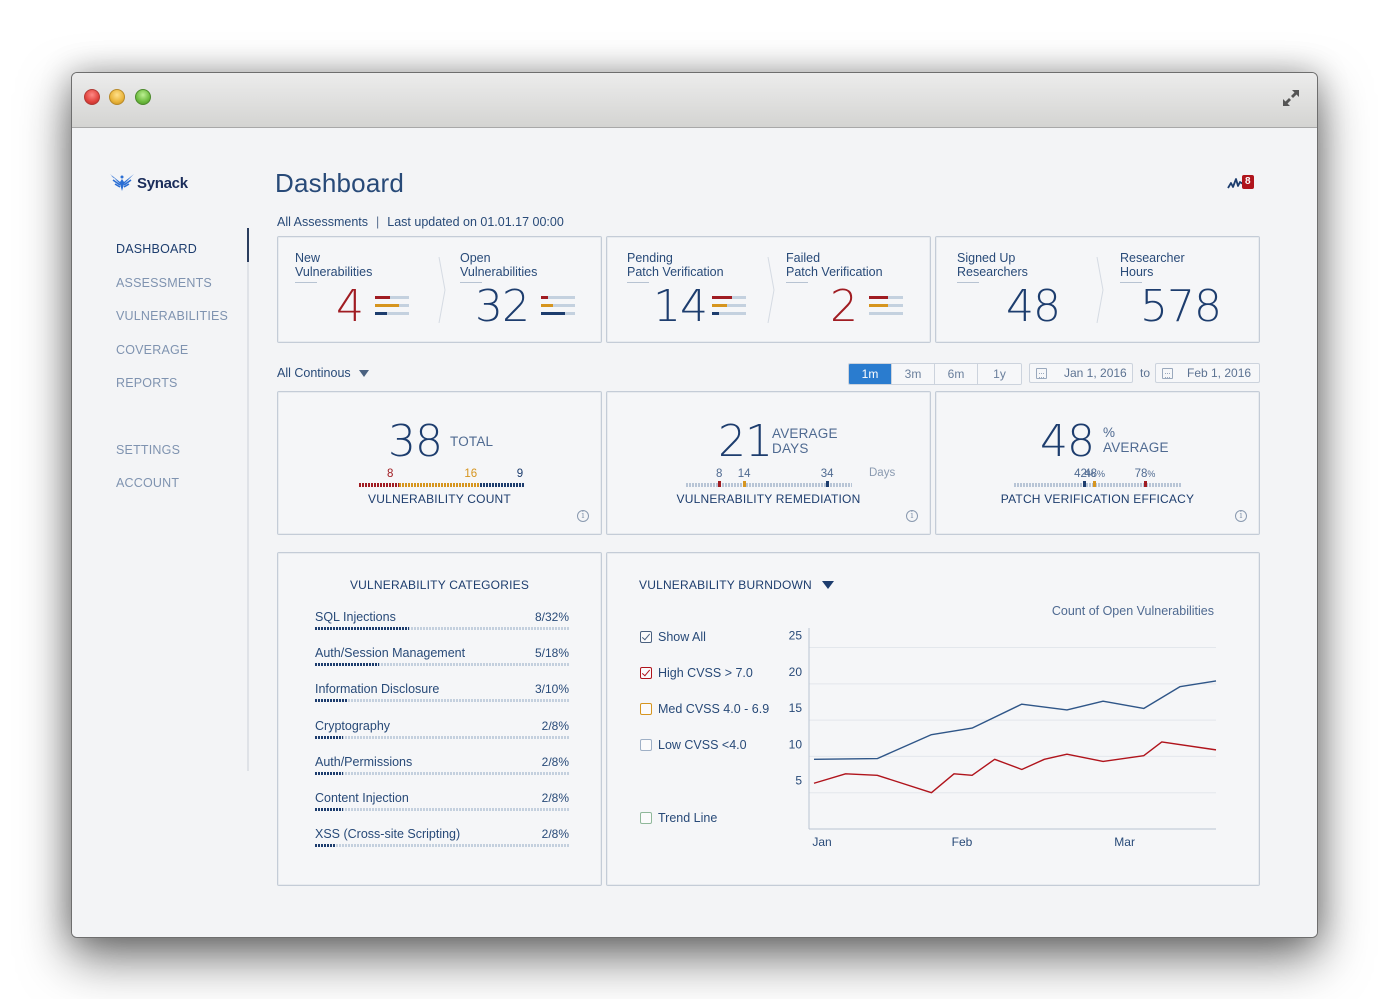  Describe the element at coordinates (475, 222) in the screenshot. I see `last-updated-text: Last updated on 01.01.17 00:00` at that location.